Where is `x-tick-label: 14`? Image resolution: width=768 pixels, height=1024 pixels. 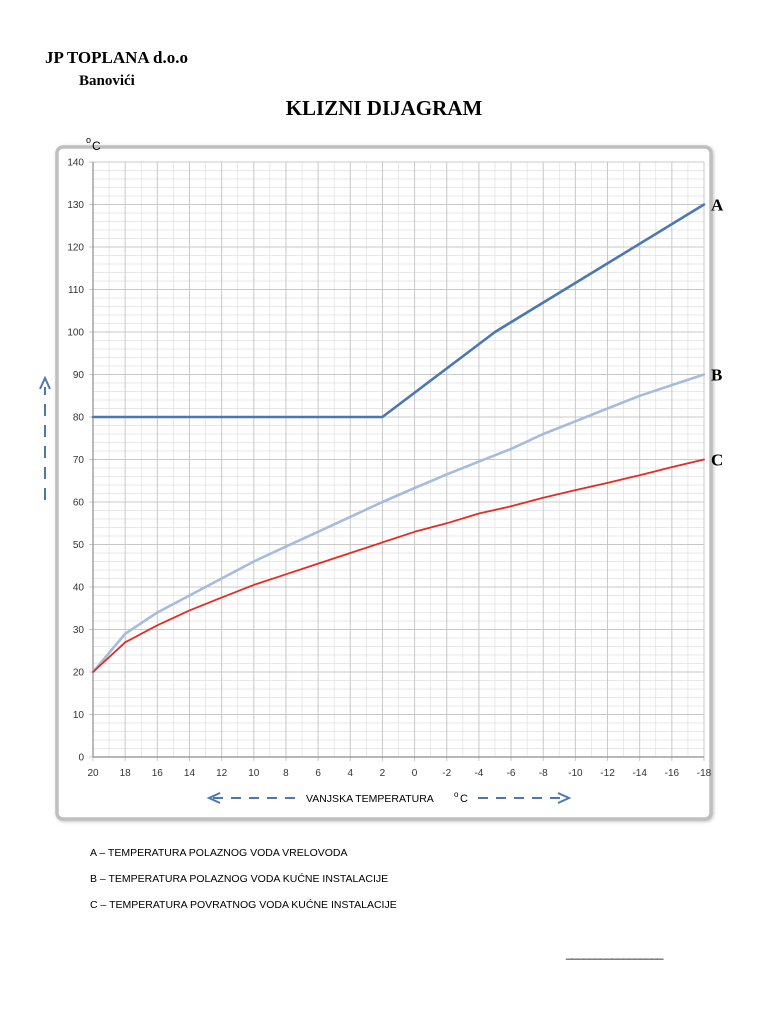
x-tick-label: 14 is located at coordinates (190, 773).